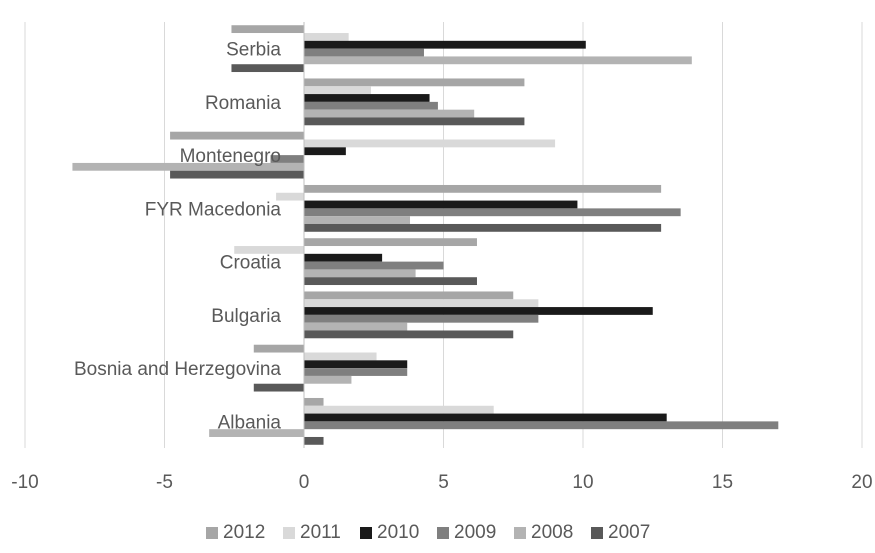 The height and width of the screenshot is (553, 875). What do you see at coordinates (253, 50) in the screenshot?
I see `category-label: Serbia` at bounding box center [253, 50].